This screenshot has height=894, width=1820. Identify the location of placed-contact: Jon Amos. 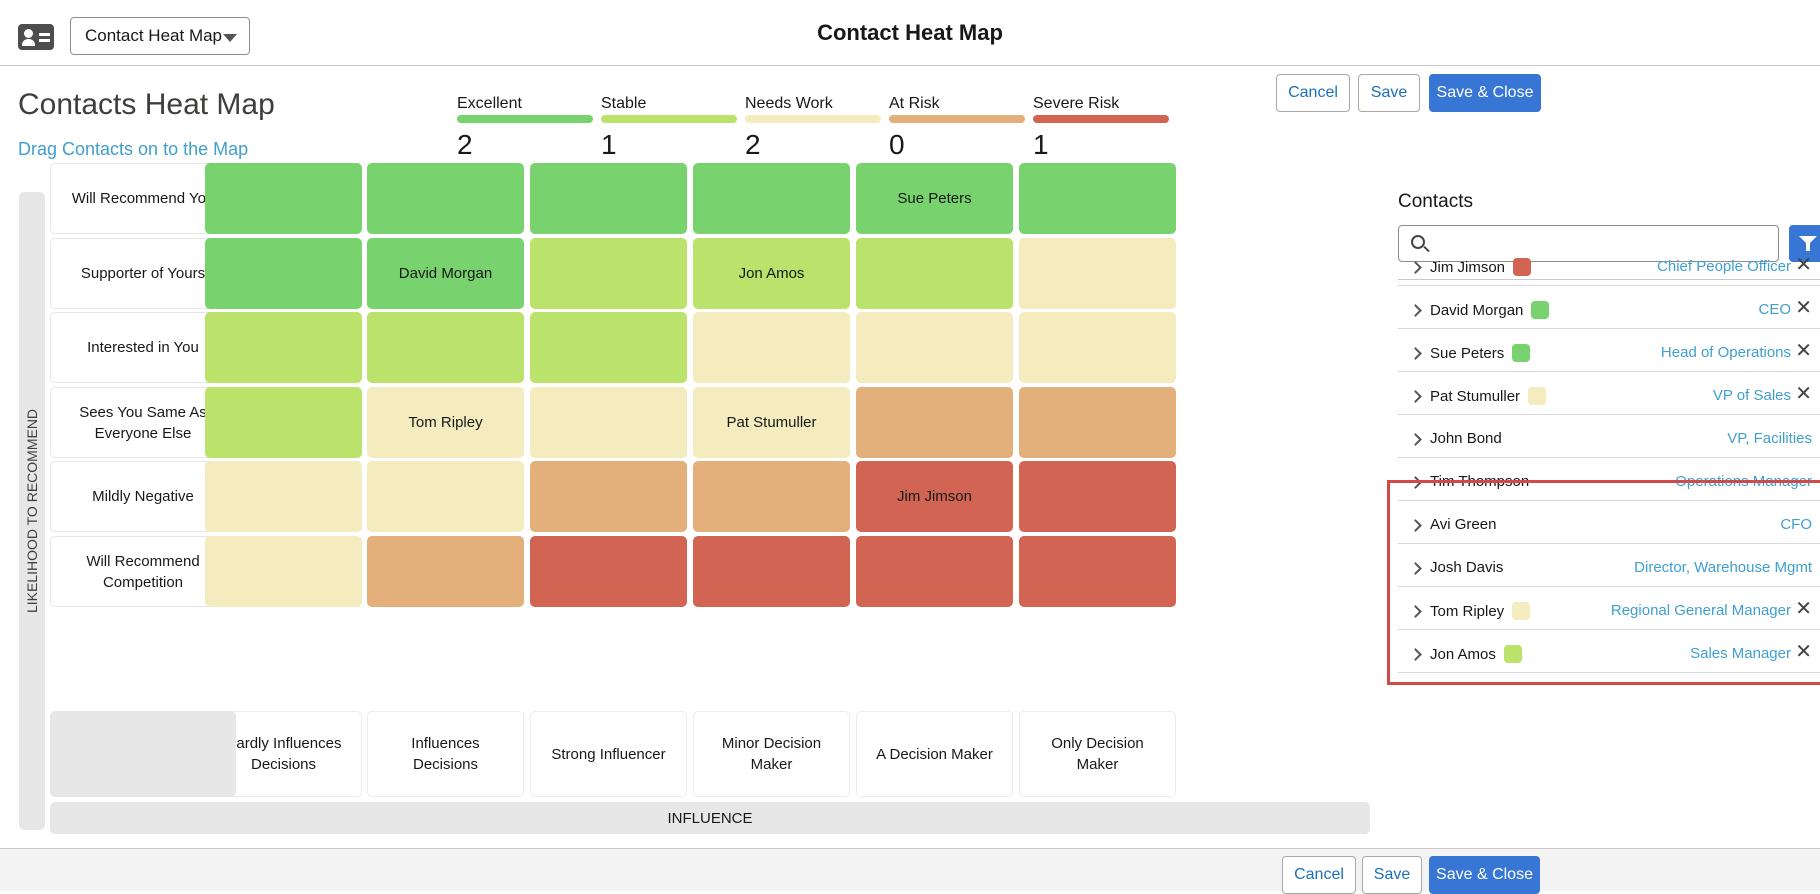
(771, 273).